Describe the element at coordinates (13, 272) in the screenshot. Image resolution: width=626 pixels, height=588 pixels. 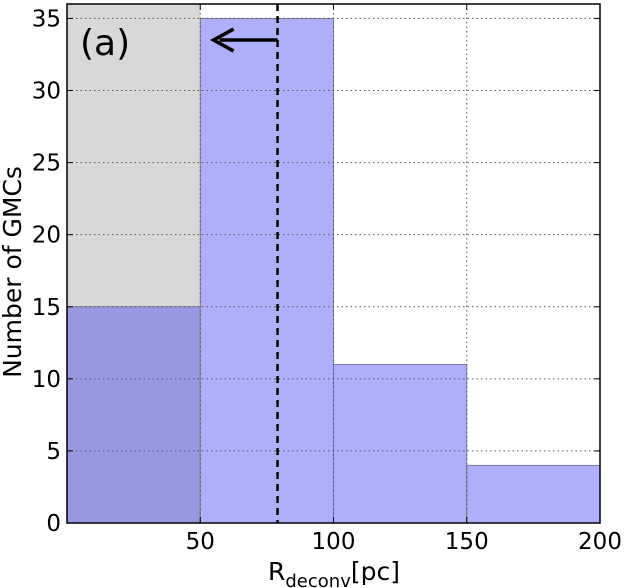
I see `y-axis-label: Number of GMCs` at that location.